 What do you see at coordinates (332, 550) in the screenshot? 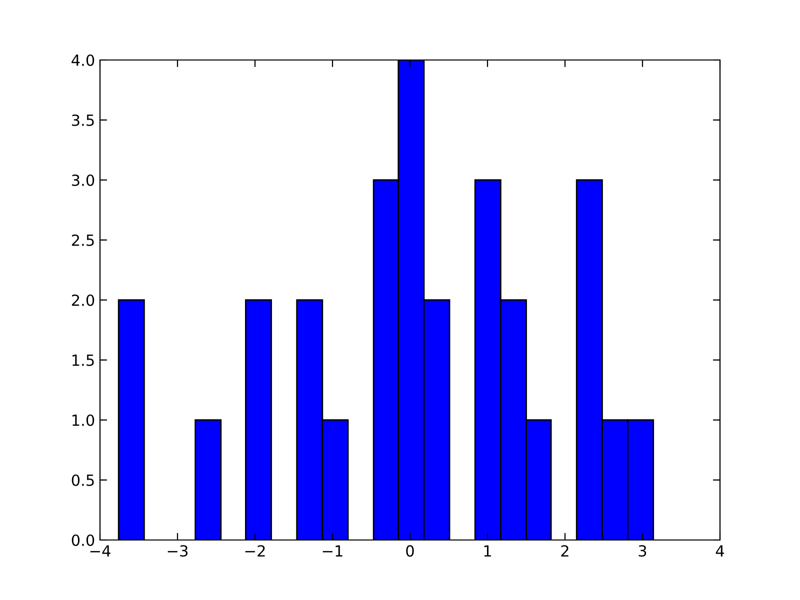
I see `x-tick-label: −1` at bounding box center [332, 550].